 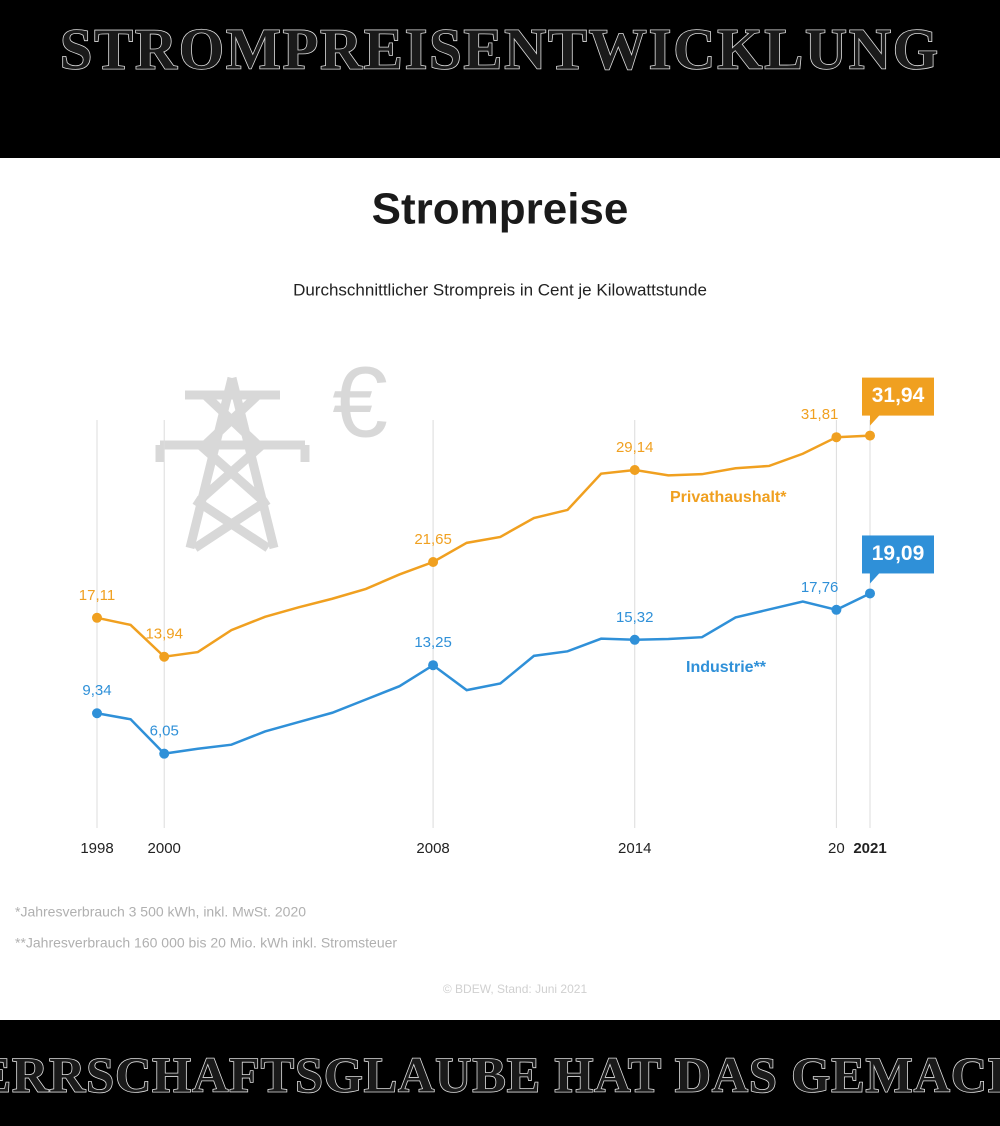 I want to click on value-label: 21,65, so click(x=433, y=539).